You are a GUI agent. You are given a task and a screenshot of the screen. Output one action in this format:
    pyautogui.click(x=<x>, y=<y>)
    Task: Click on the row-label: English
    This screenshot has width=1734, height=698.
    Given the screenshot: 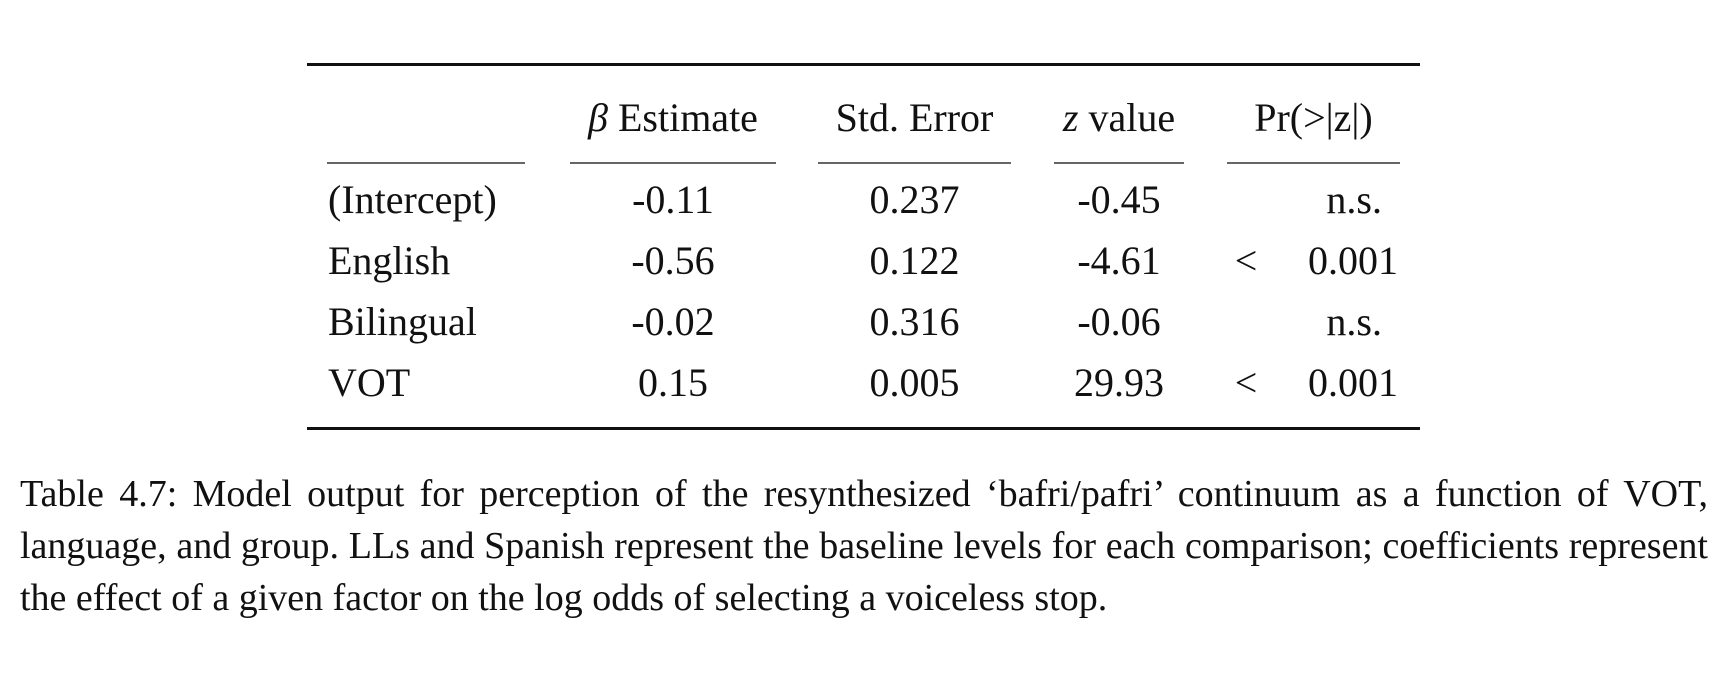 What is the action you would take?
    pyautogui.click(x=389, y=260)
    